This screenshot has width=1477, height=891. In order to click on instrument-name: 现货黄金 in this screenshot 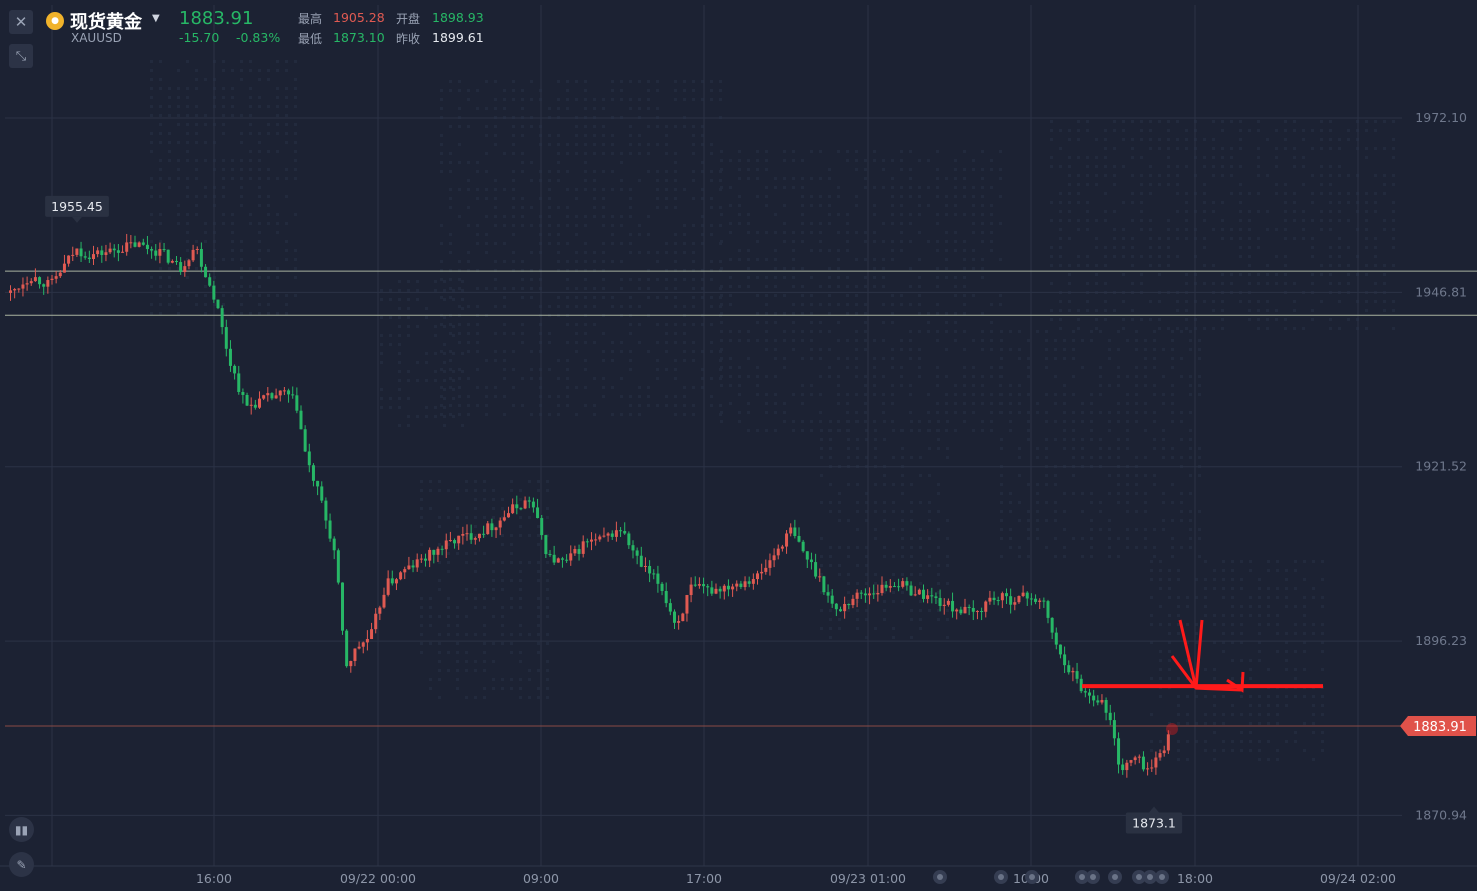, I will do `click(106, 22)`.